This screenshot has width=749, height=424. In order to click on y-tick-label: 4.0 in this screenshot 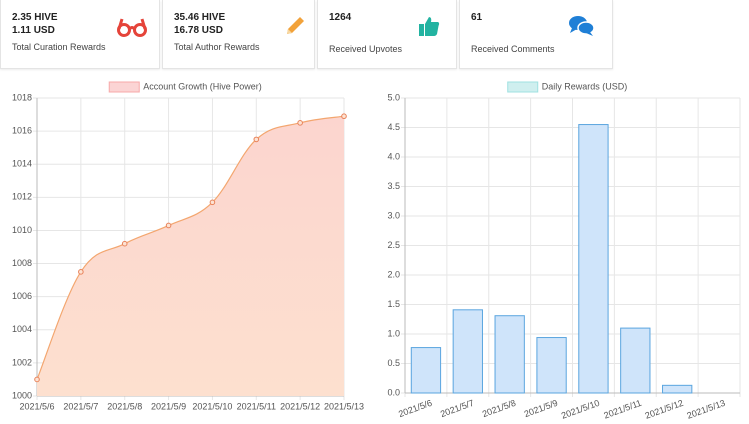, I will do `click(393, 156)`.